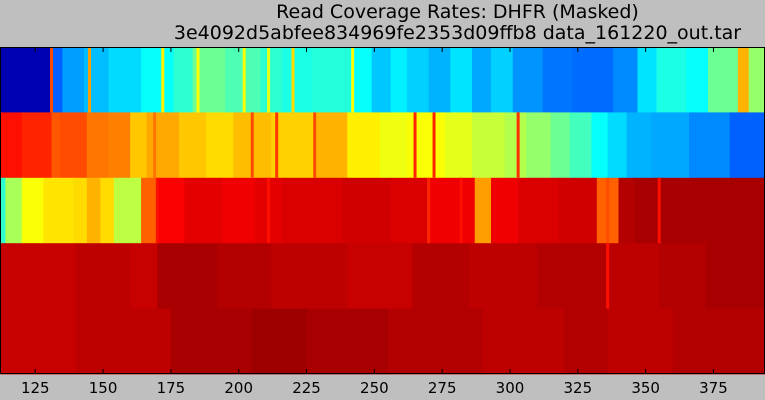  What do you see at coordinates (238, 388) in the screenshot?
I see `x-tick-label: 200` at bounding box center [238, 388].